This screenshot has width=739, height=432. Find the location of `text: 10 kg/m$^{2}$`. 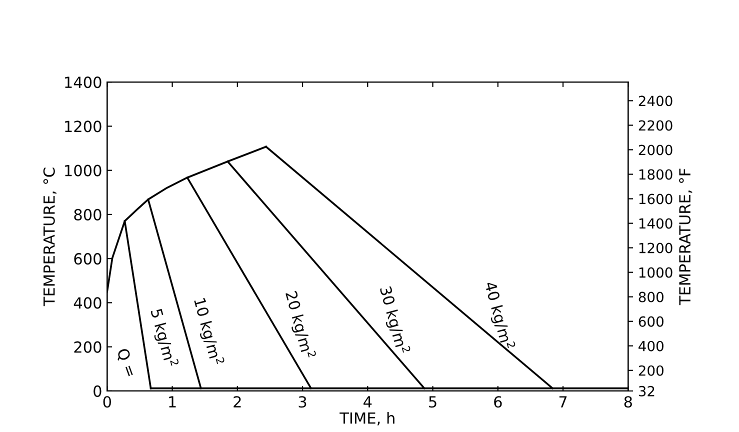

text: 10 kg/m$^{2}$ is located at coordinates (208, 331).